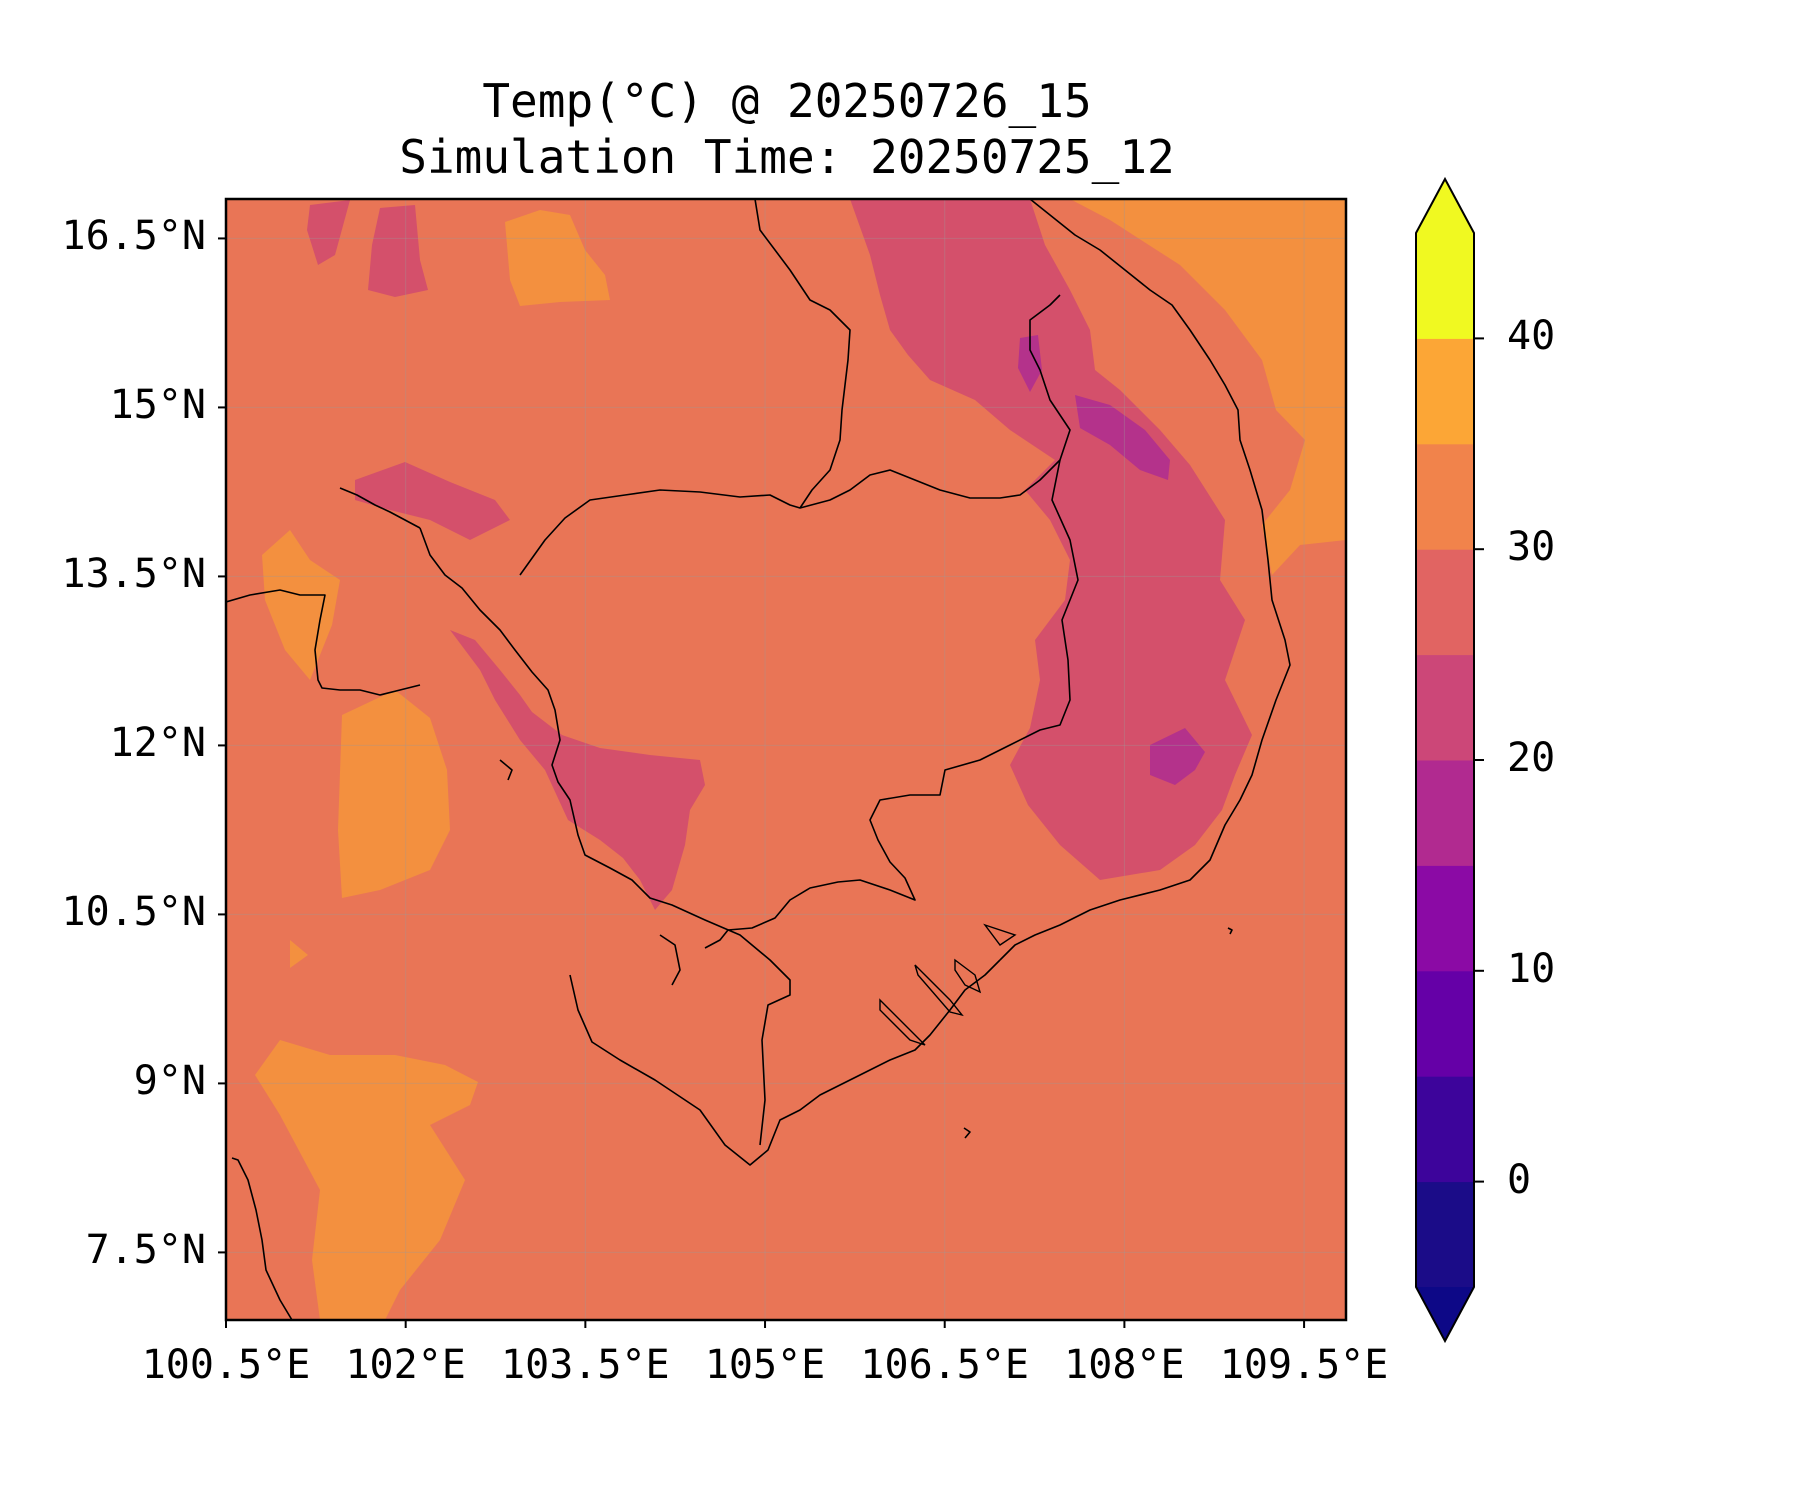 The image size is (1800, 1500). I want to click on colorbar-tick-label: 30, so click(1531, 547).